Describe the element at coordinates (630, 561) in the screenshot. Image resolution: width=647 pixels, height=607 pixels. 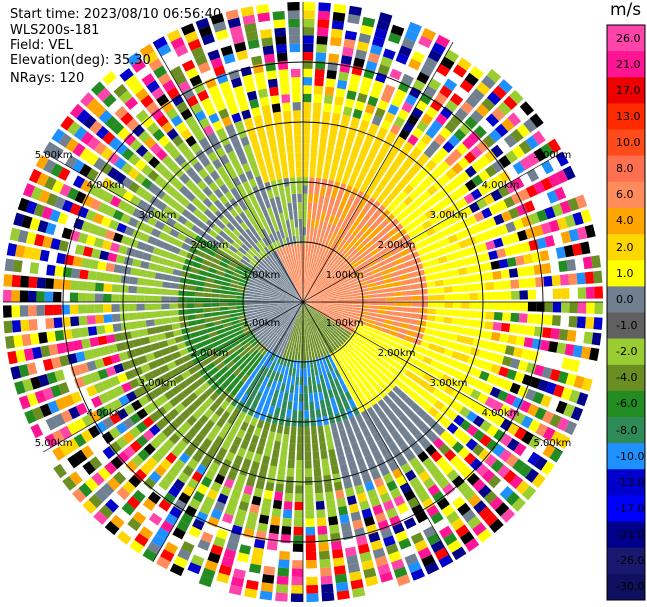
I see `colorbar-tick-label: -26.0` at that location.